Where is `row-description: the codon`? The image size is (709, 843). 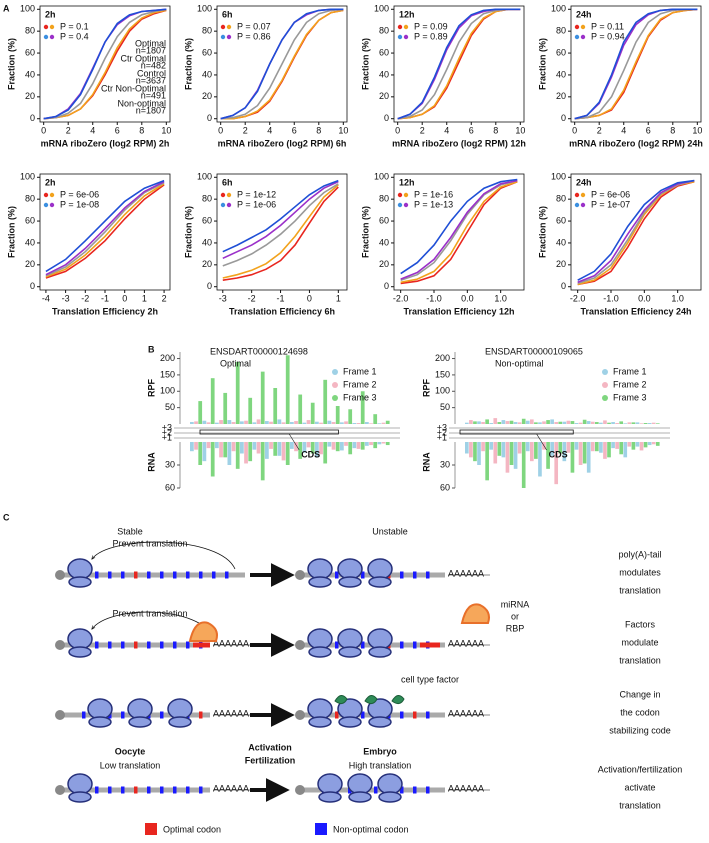 row-description: the codon is located at coordinates (640, 712).